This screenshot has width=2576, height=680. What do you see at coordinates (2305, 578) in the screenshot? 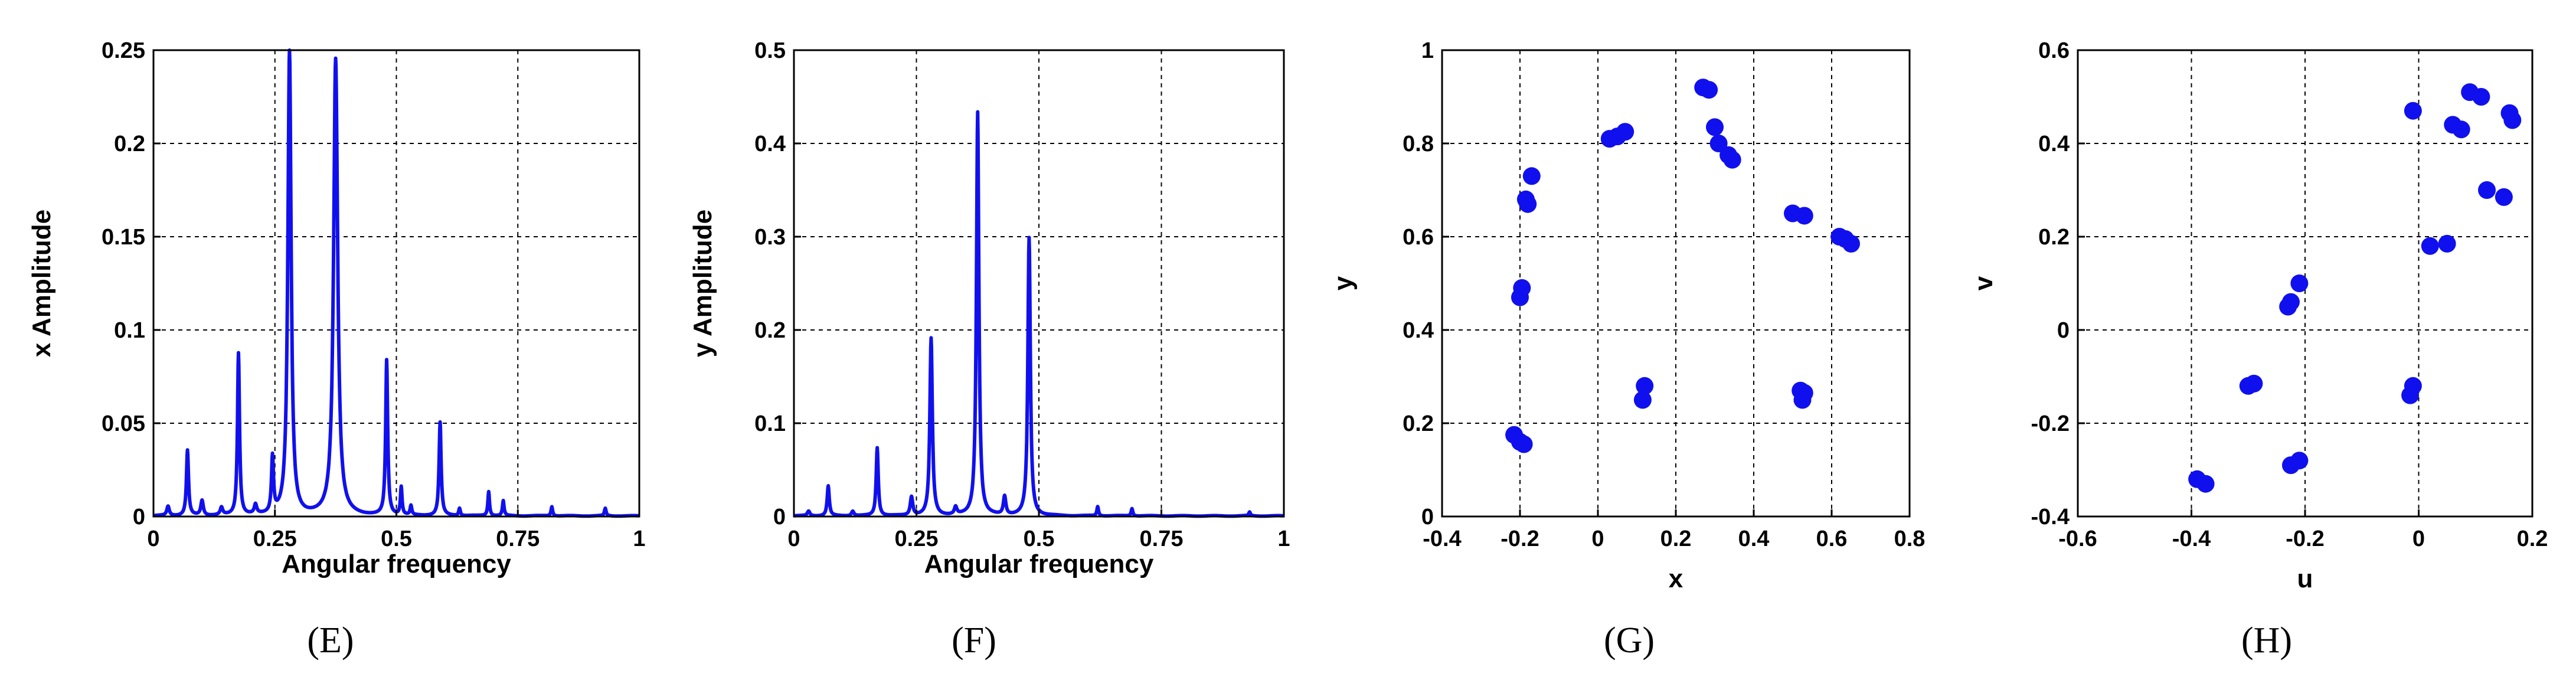
I see `x-axis-label: u` at bounding box center [2305, 578].